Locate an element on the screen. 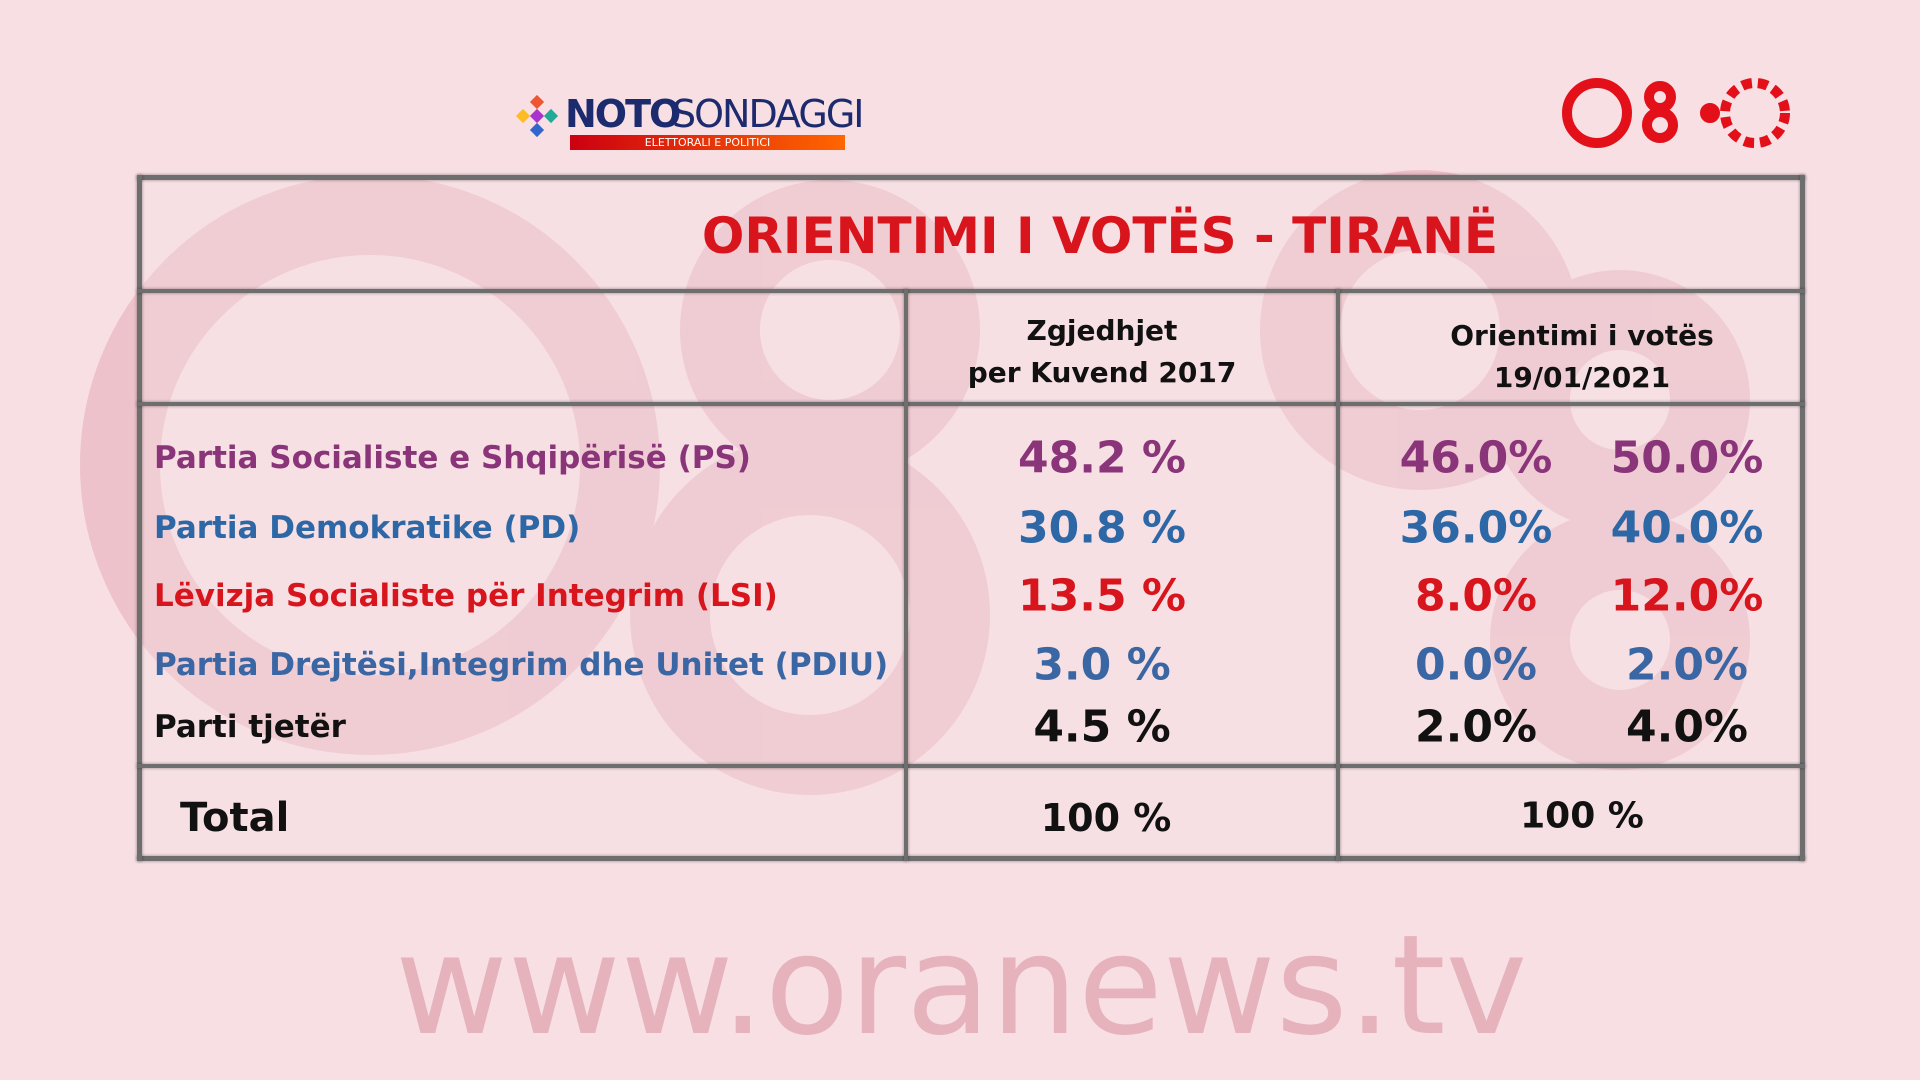 The image size is (1920, 1080). poll-high: 40.0% is located at coordinates (1687, 528).